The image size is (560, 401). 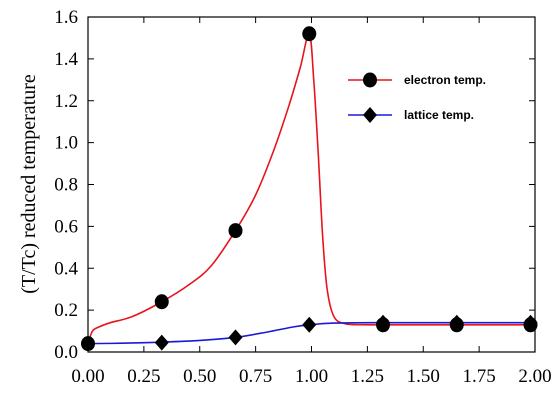 What do you see at coordinates (66, 268) in the screenshot?
I see `y-tick-label: 0.4` at bounding box center [66, 268].